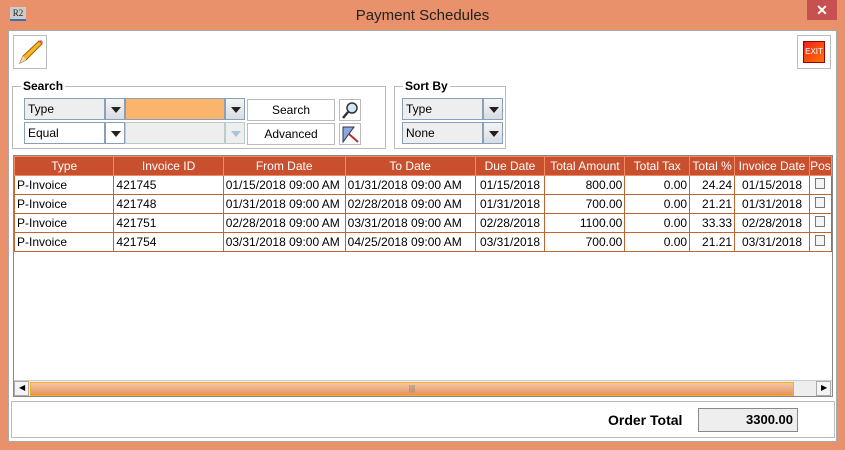 Image resolution: width=845 pixels, height=450 pixels. What do you see at coordinates (585, 223) in the screenshot?
I see `table-cell: 1100.00` at bounding box center [585, 223].